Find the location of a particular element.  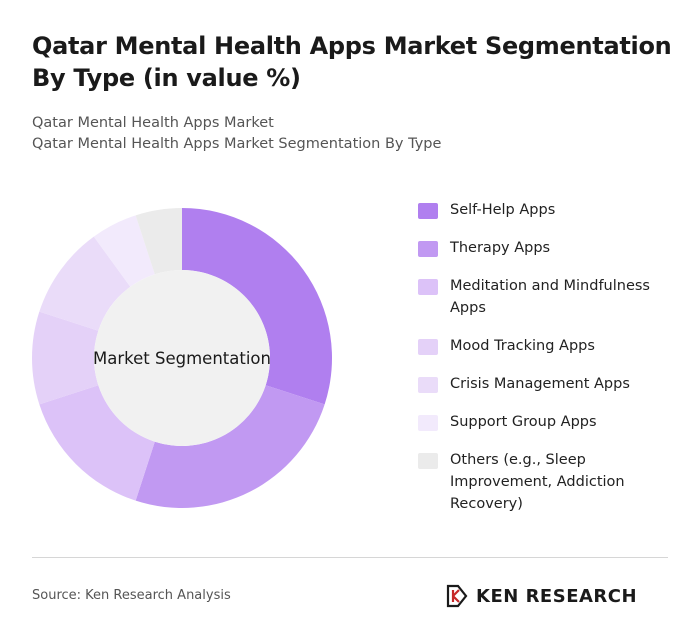

donut-center is located at coordinates (182, 358).